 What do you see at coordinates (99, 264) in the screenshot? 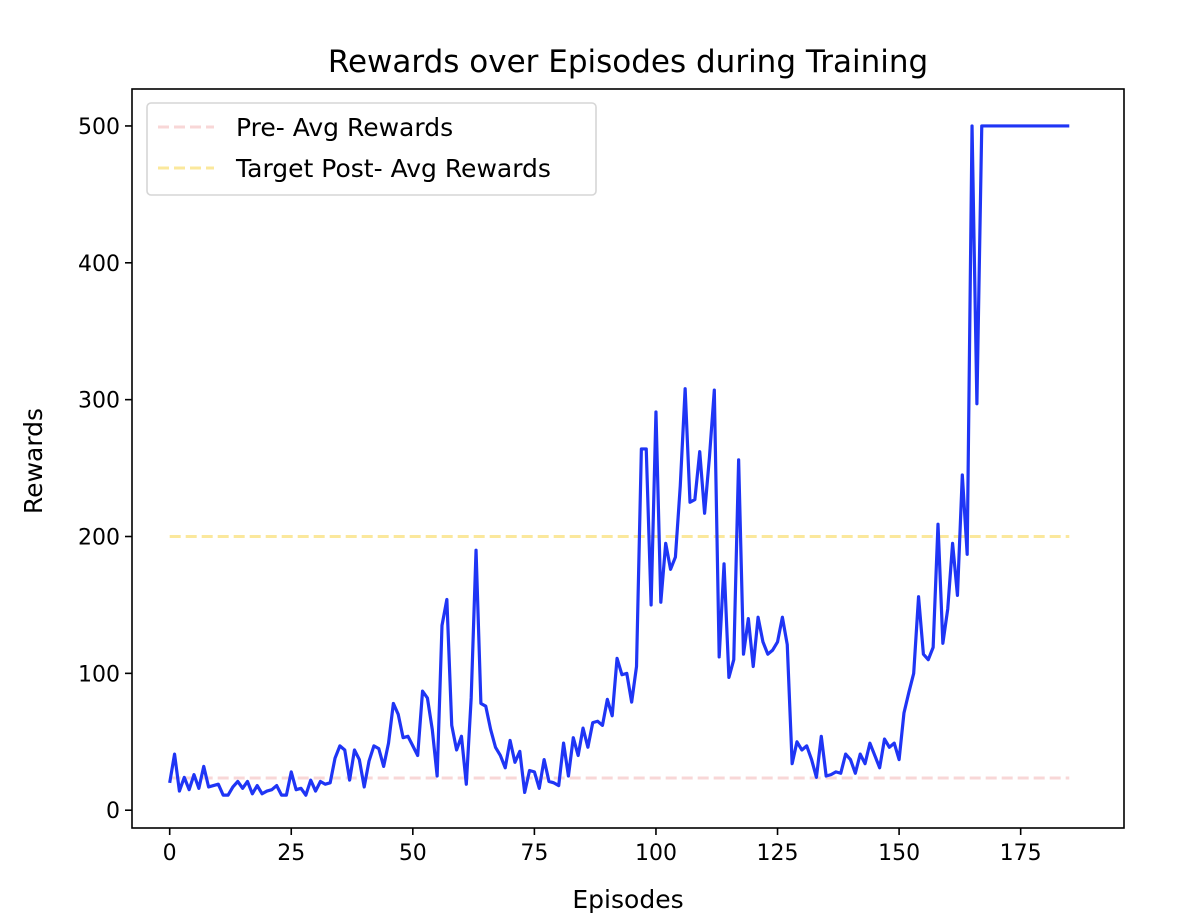
I see `y-tick-label: 400` at bounding box center [99, 264].